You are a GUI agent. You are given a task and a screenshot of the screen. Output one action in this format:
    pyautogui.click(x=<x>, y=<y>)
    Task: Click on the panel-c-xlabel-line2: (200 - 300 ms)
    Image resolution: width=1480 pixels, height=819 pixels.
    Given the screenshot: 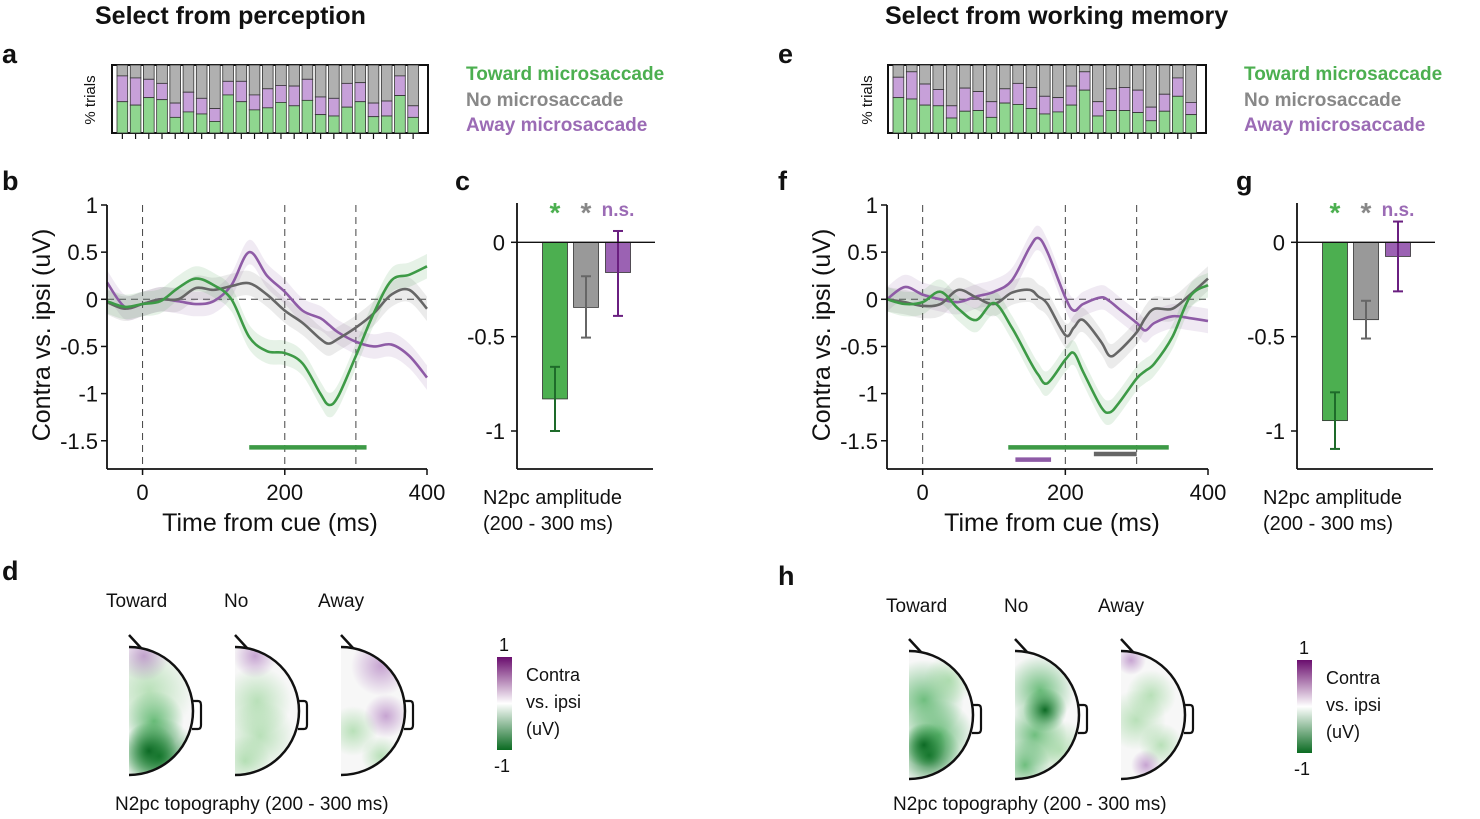 What is the action you would take?
    pyautogui.click(x=548, y=524)
    